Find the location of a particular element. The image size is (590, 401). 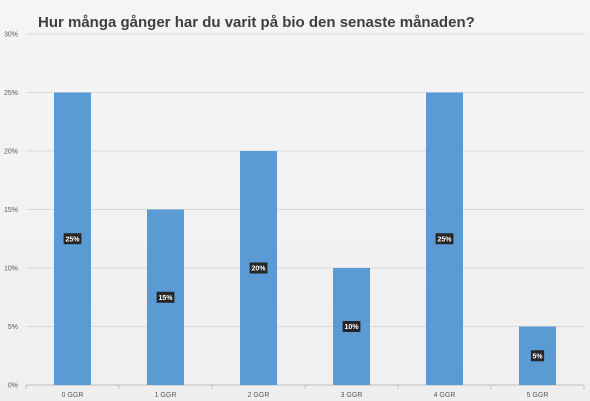

y-tick-label: 10% is located at coordinates (11, 269).